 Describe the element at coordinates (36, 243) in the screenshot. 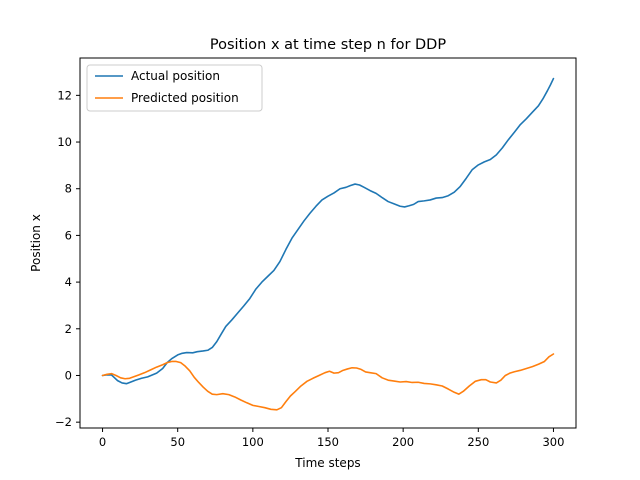

I see `y-axis-label: Position x` at that location.